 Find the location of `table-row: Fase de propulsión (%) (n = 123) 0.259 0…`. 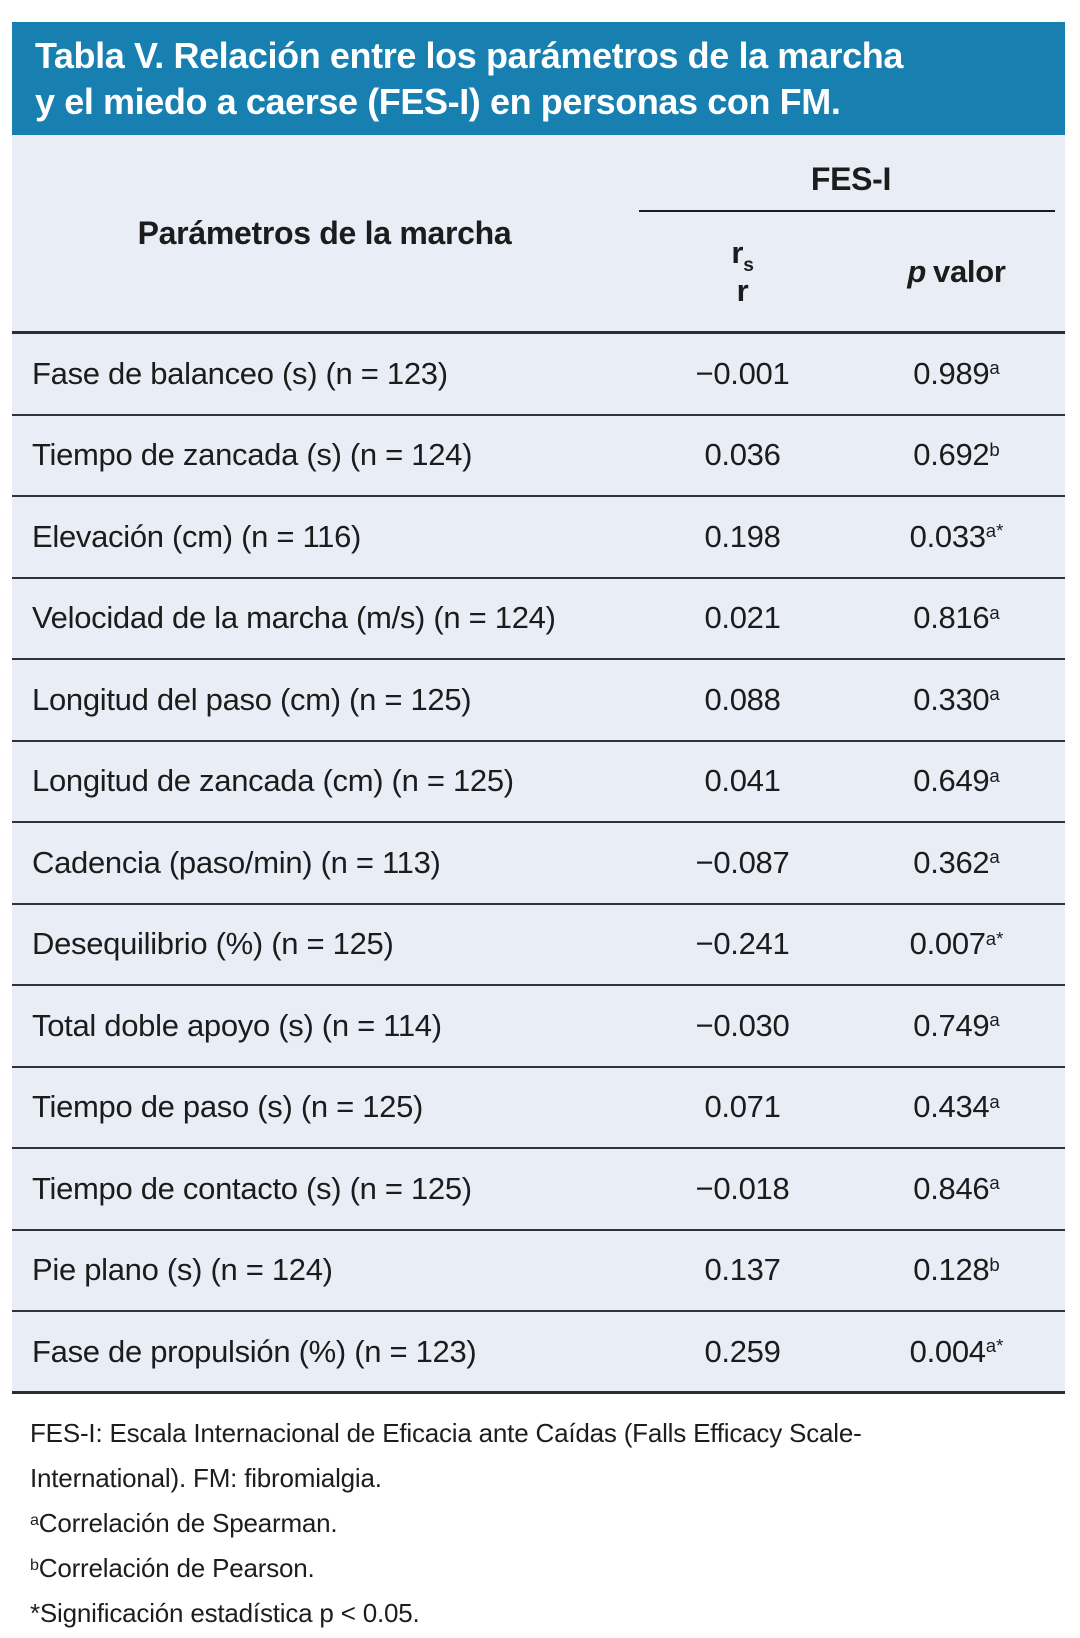

table-row: Fase de propulsión (%) (n = 123) 0.259 0… is located at coordinates (538, 1353).